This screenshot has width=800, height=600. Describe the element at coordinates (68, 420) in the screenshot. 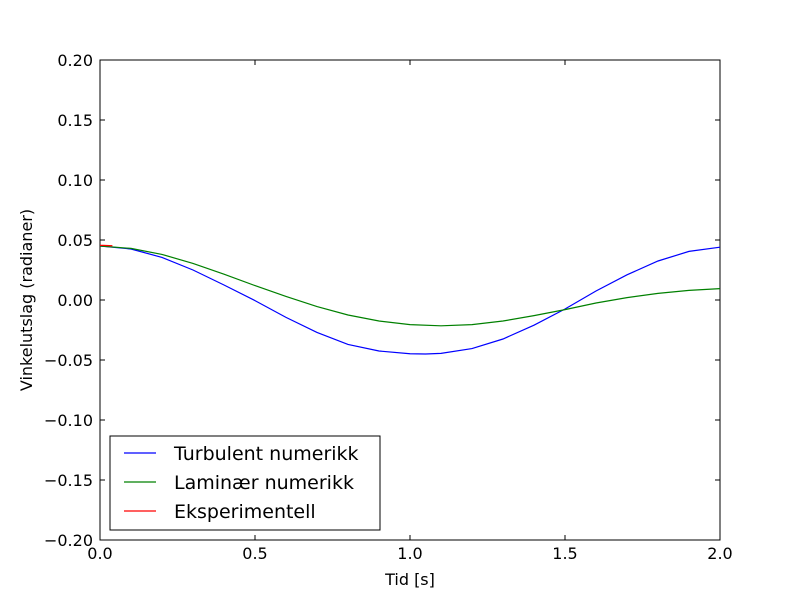

I see `y-tick-label: −0.10` at that location.